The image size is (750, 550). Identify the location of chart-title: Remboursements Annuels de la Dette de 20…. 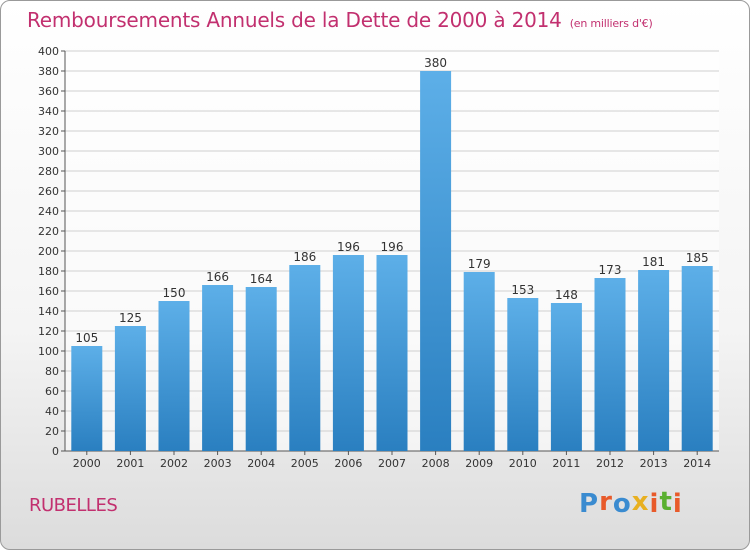
(340, 20).